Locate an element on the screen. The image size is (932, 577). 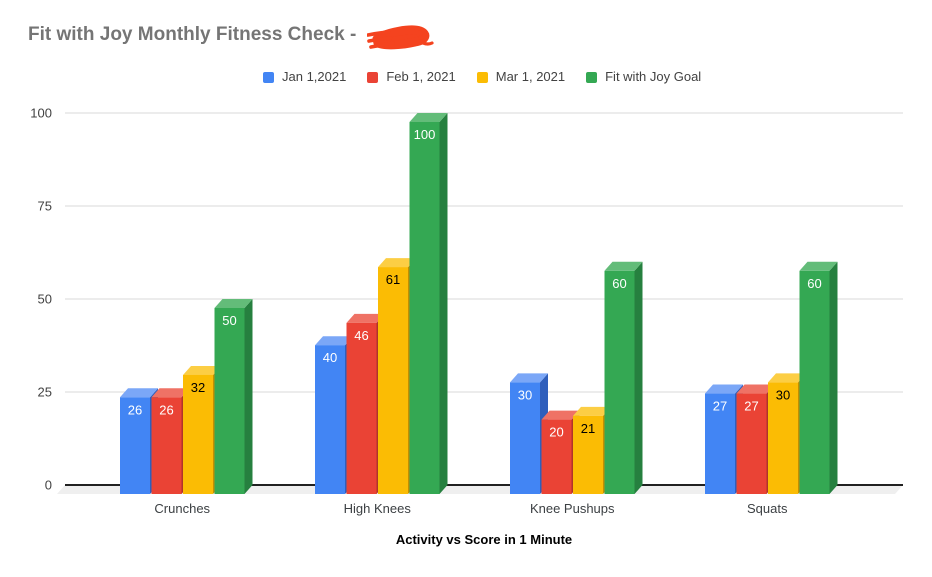
bar-3-crunches-value-label: 32 is located at coordinates (198, 387).